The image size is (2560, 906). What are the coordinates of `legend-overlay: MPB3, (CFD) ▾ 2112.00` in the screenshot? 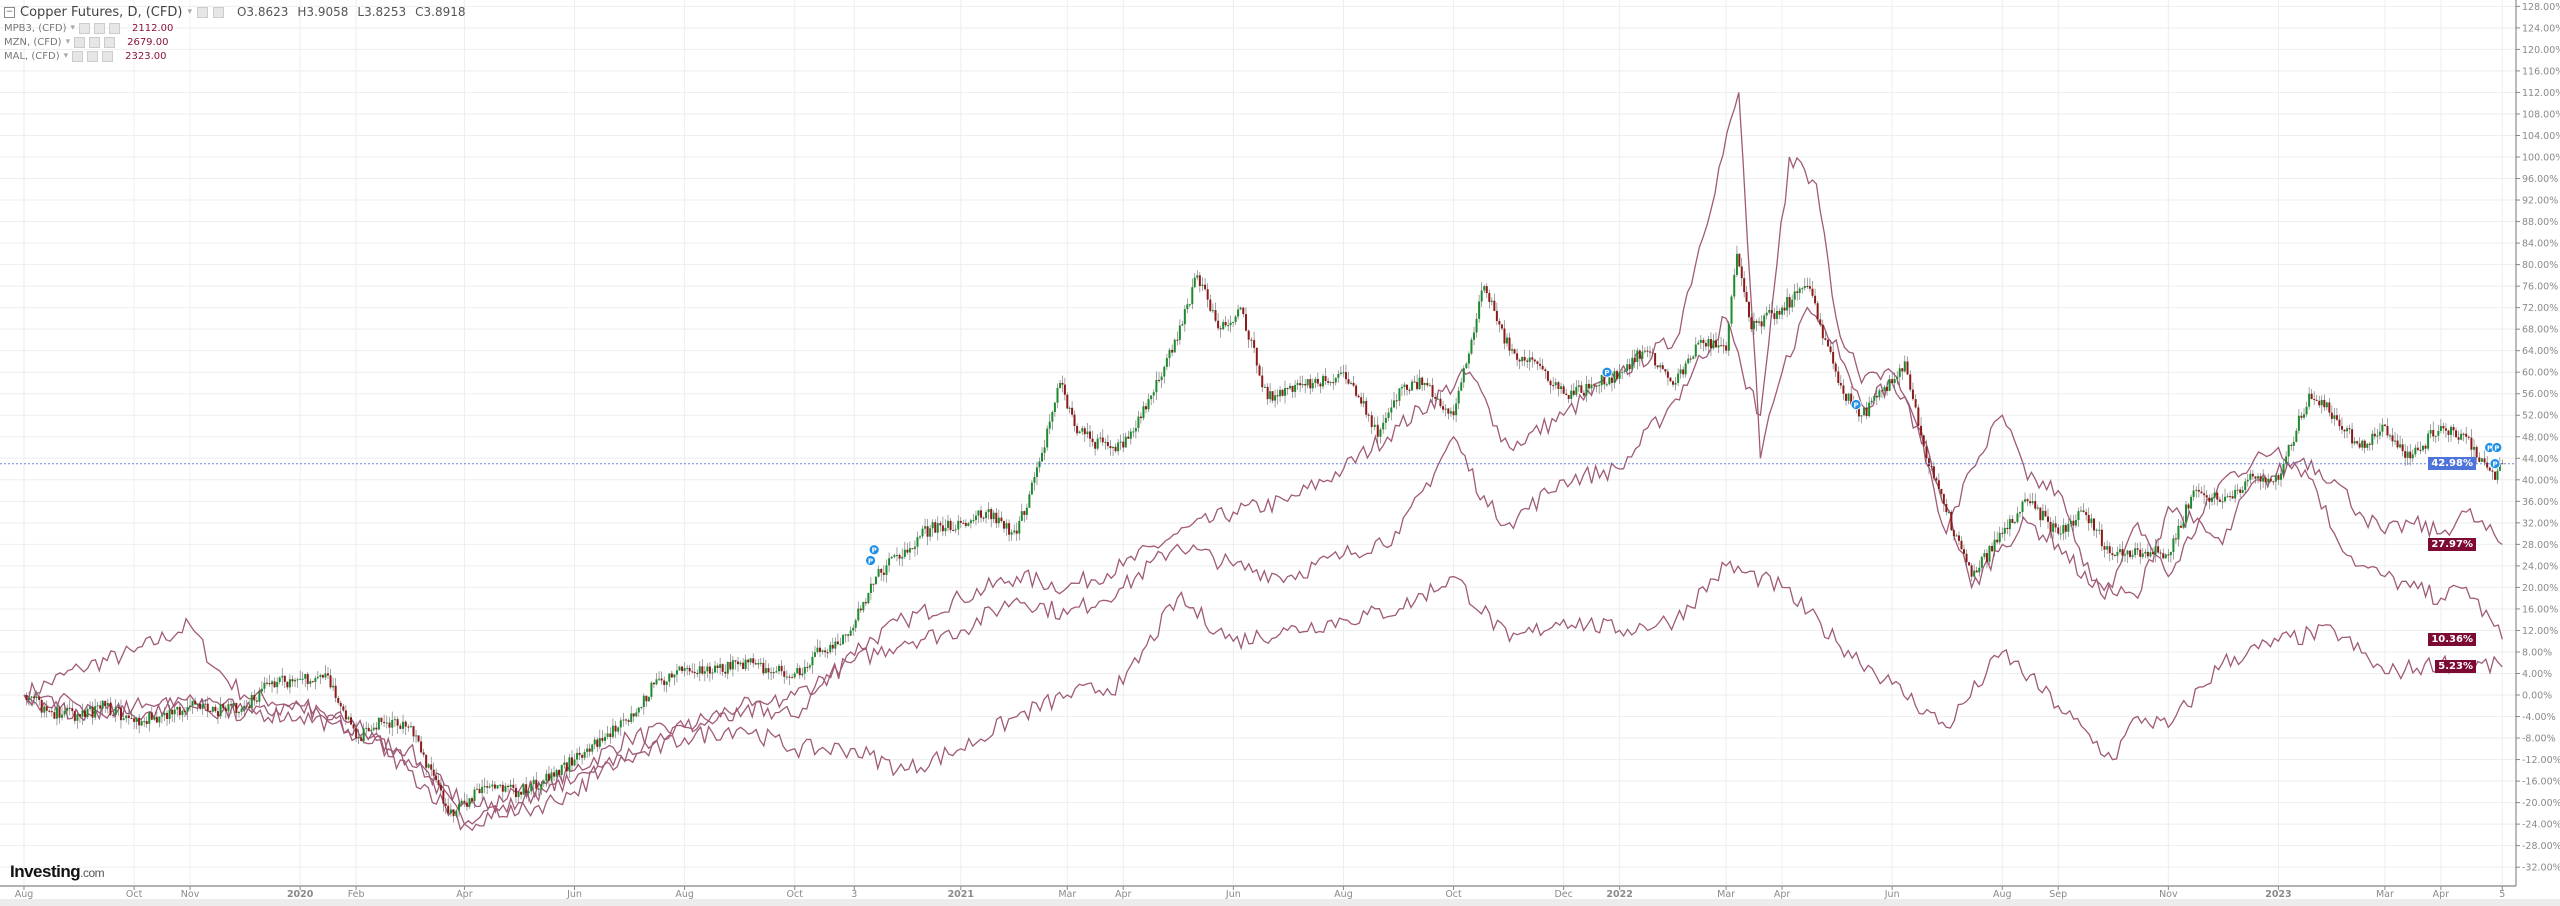 It's located at (234, 28).